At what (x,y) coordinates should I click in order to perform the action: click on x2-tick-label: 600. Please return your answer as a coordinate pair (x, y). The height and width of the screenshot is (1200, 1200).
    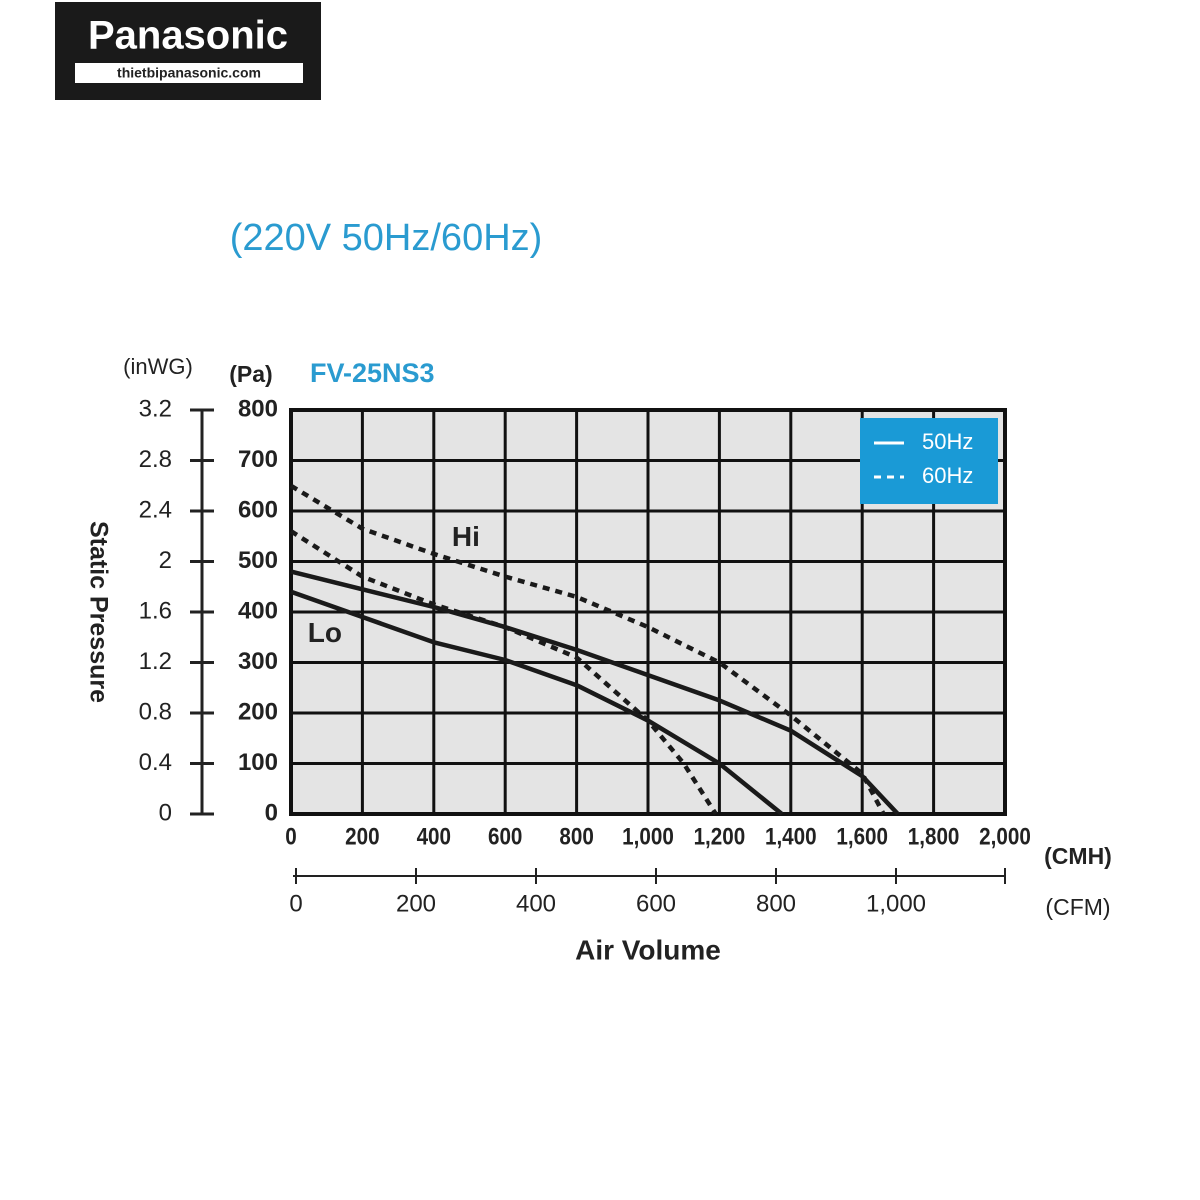
    Looking at the image, I should click on (656, 903).